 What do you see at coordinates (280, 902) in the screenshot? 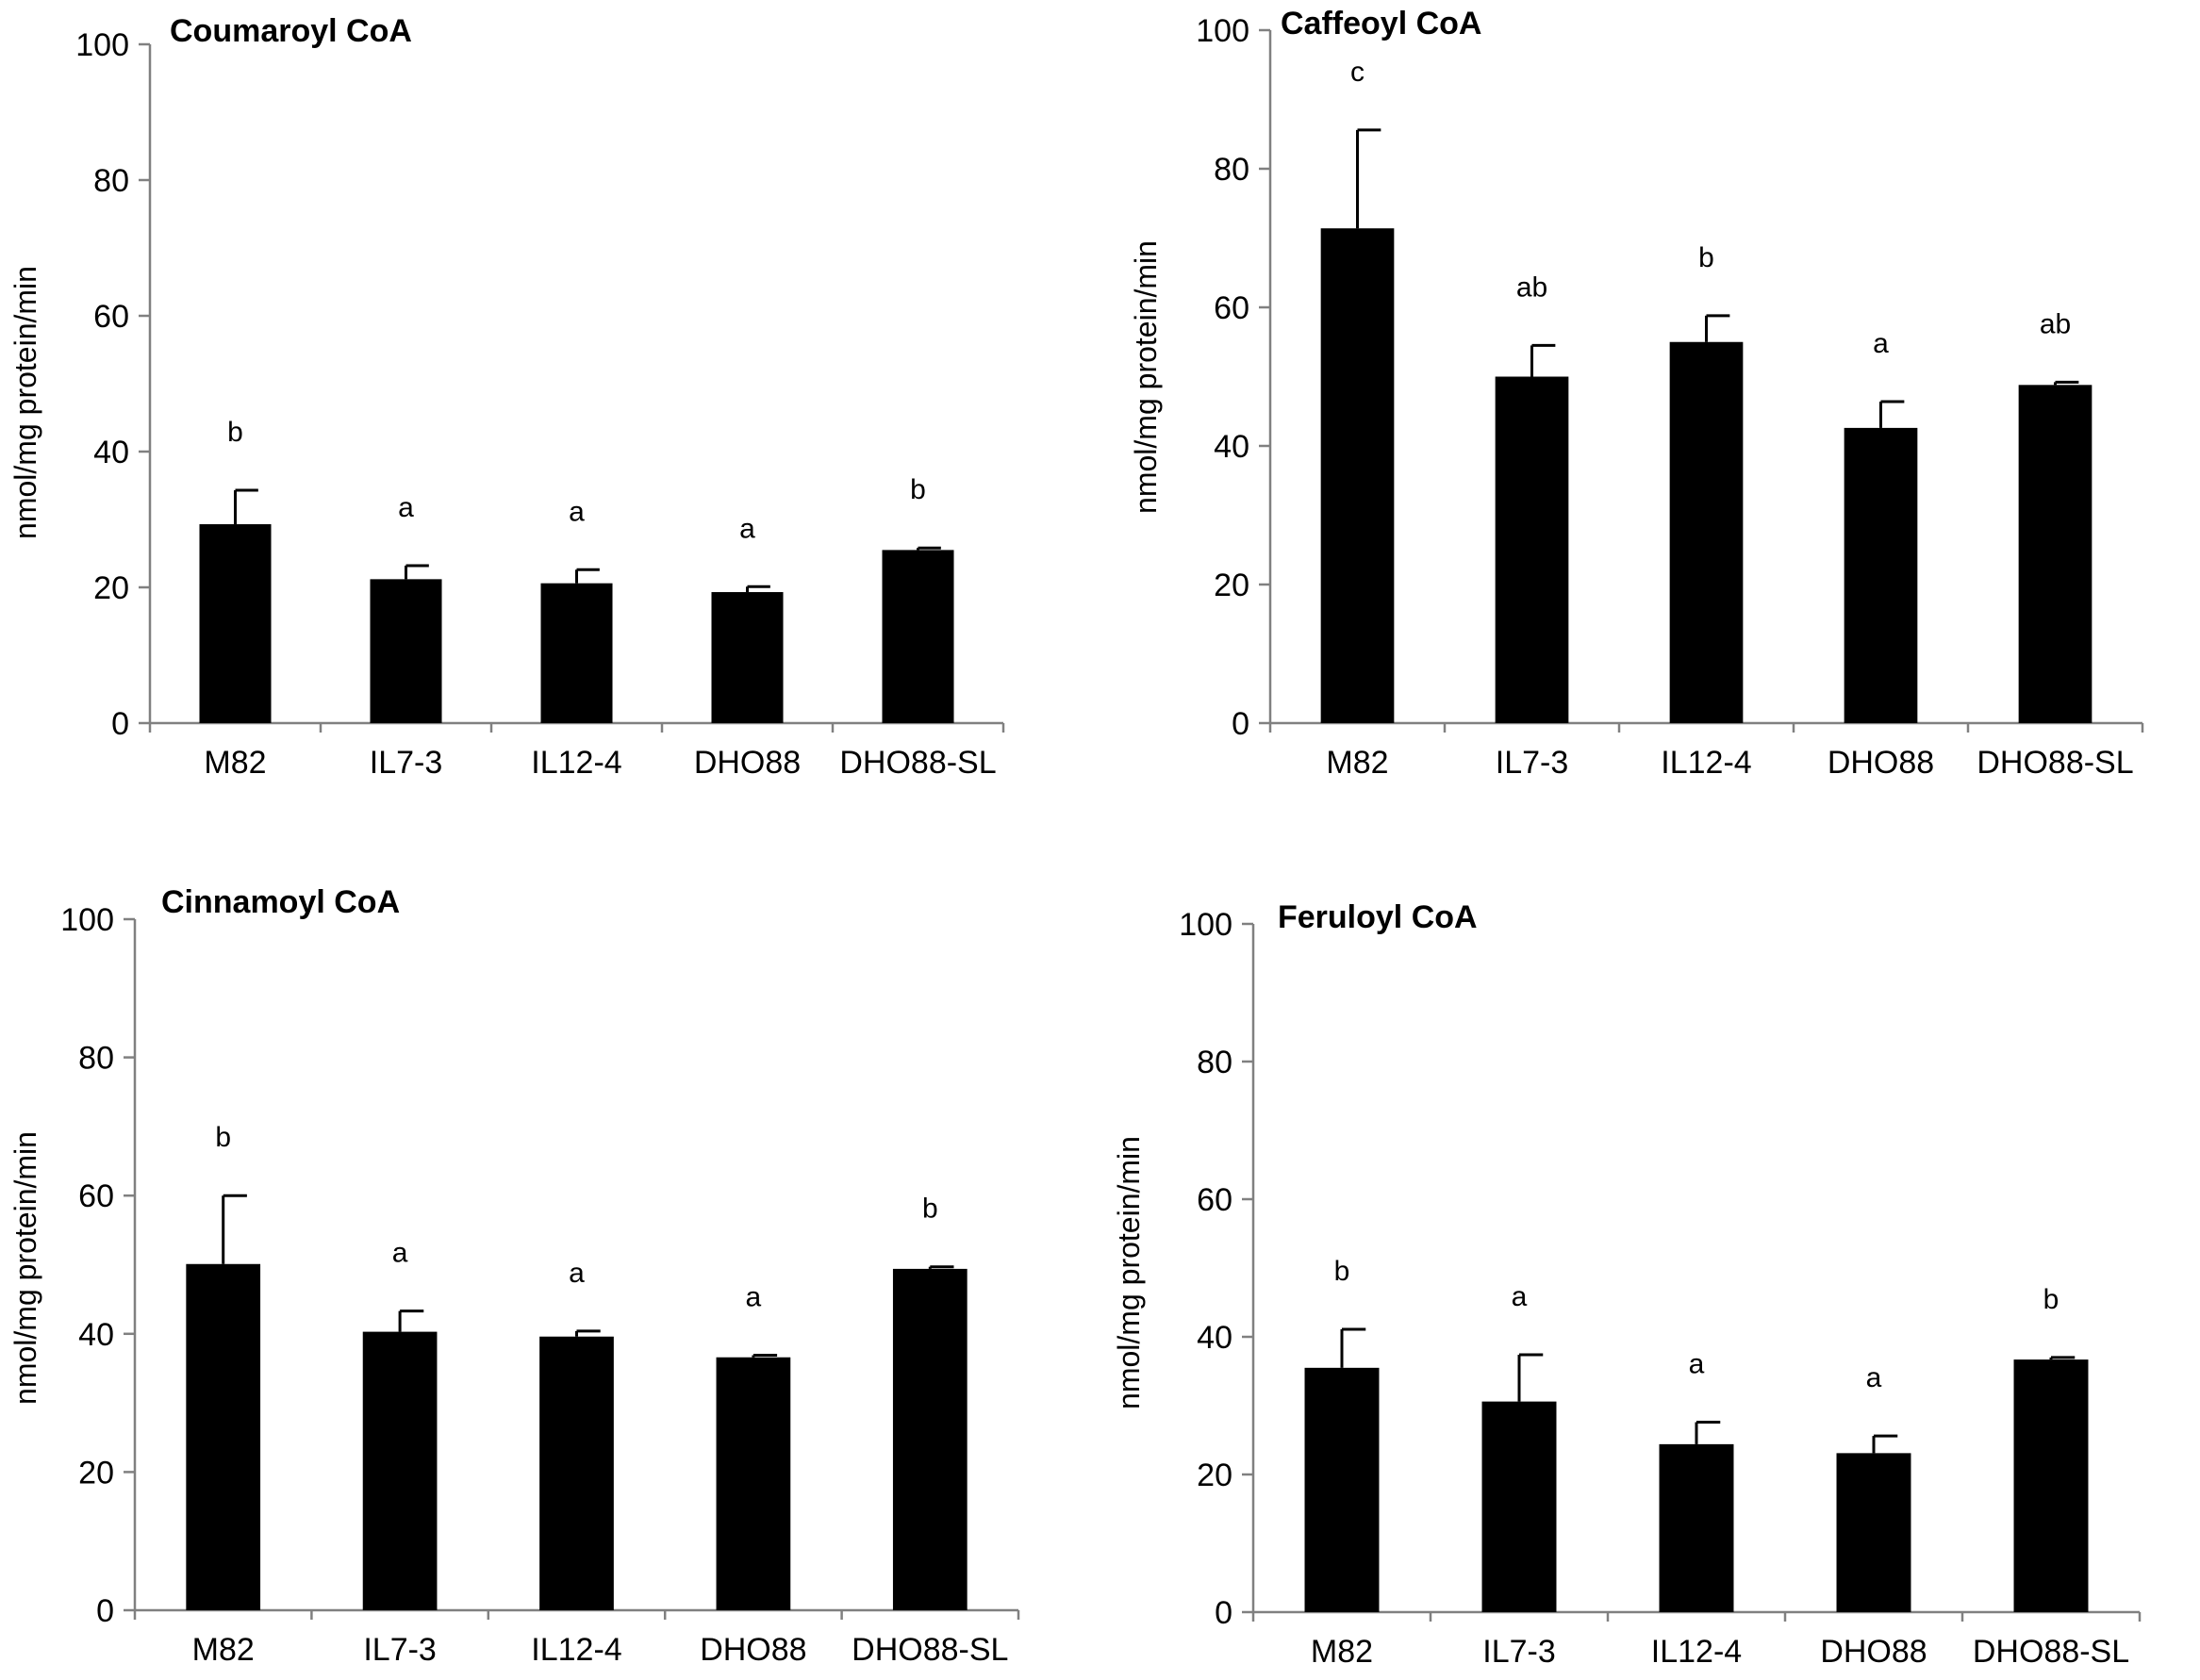
I see `chart-title: Cinnamoyl CoA` at bounding box center [280, 902].